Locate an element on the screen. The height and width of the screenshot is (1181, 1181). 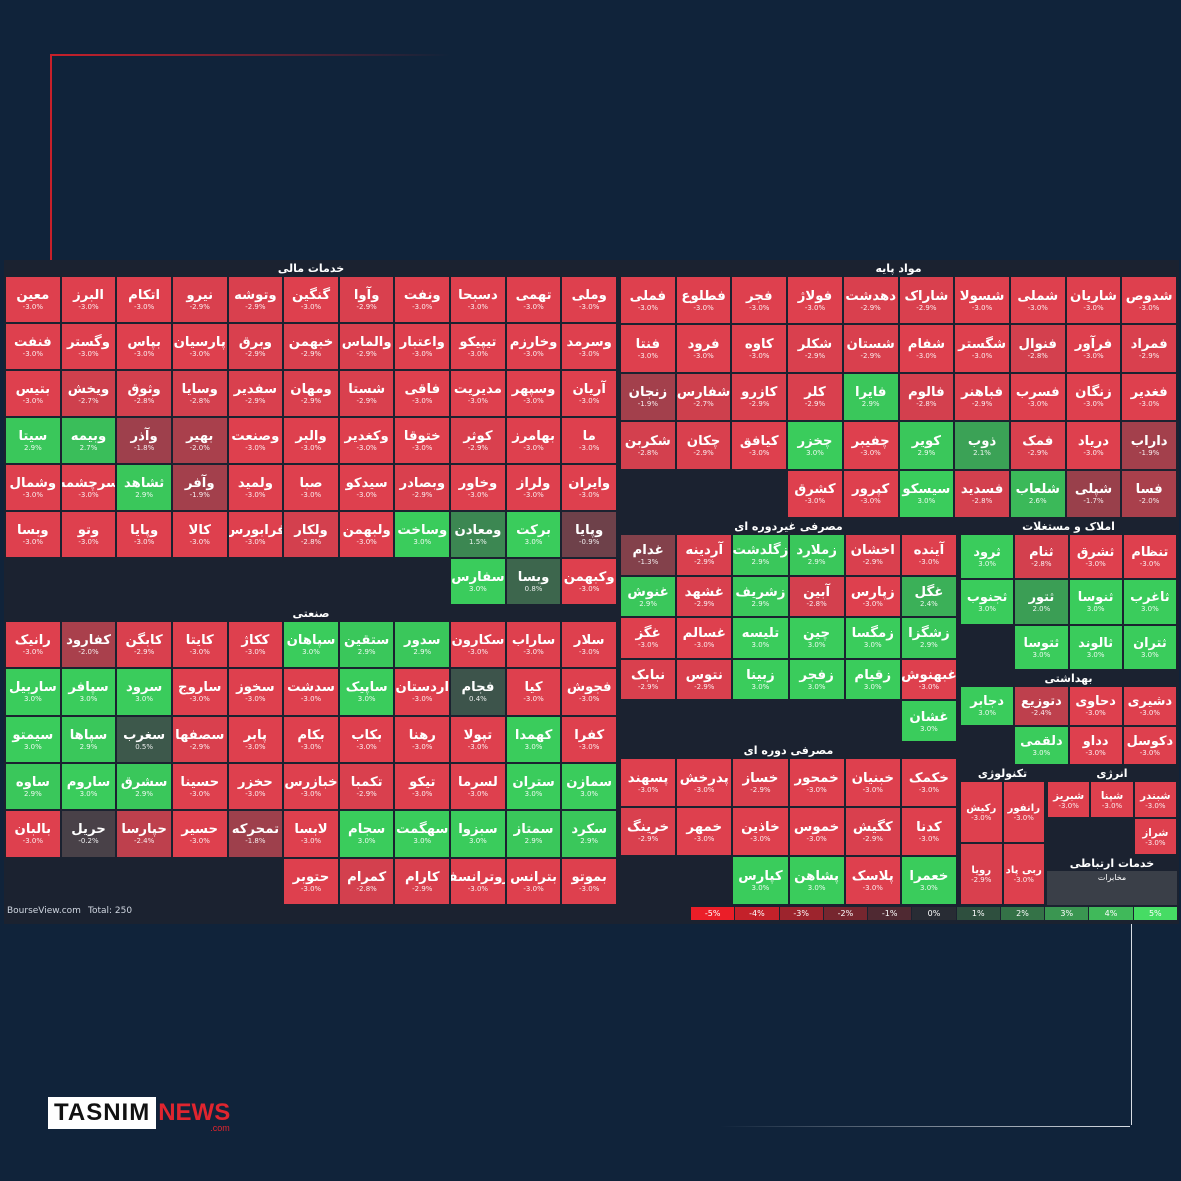
stock-cell: نبابک -2.9% is located at coordinates (648, 679).